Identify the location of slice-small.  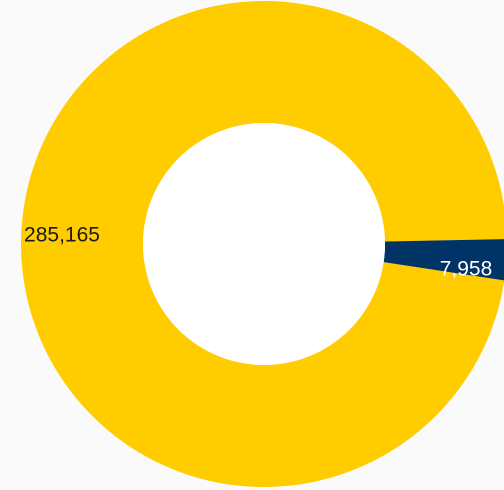
(443, 260).